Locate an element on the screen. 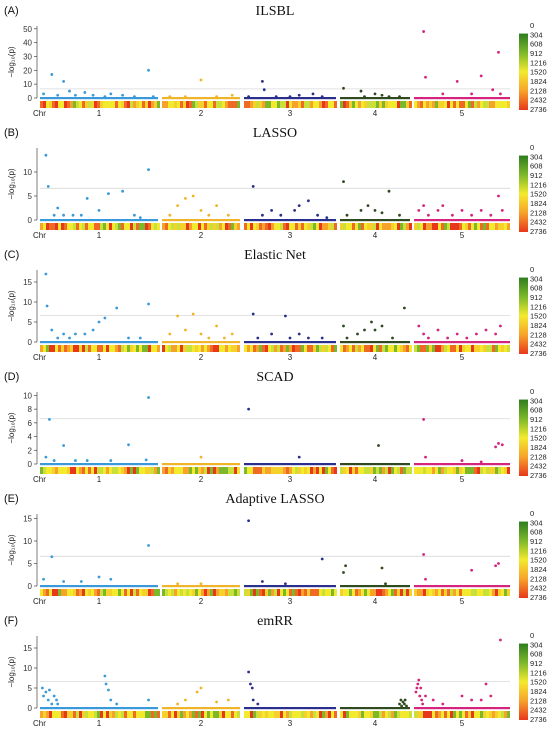 The image size is (550, 737). snp-density-strip-chr3 is located at coordinates (290, 104).